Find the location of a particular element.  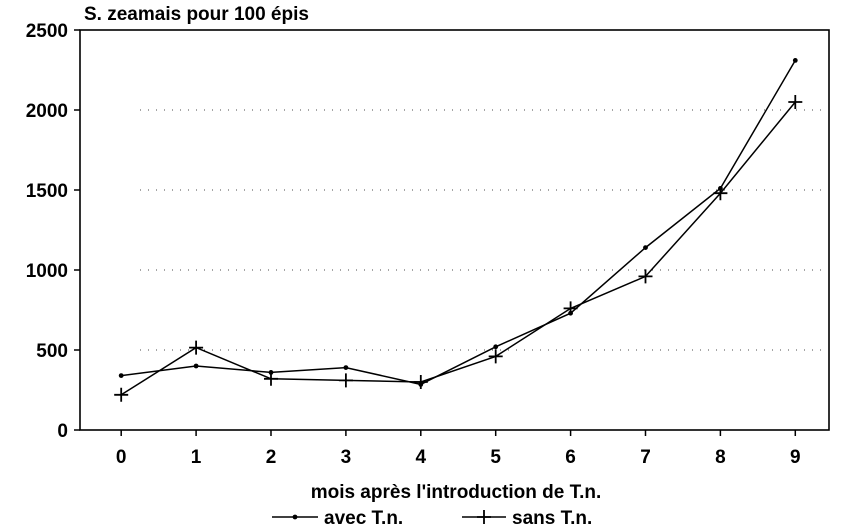

y-tick-label: 2500 is located at coordinates (47, 31).